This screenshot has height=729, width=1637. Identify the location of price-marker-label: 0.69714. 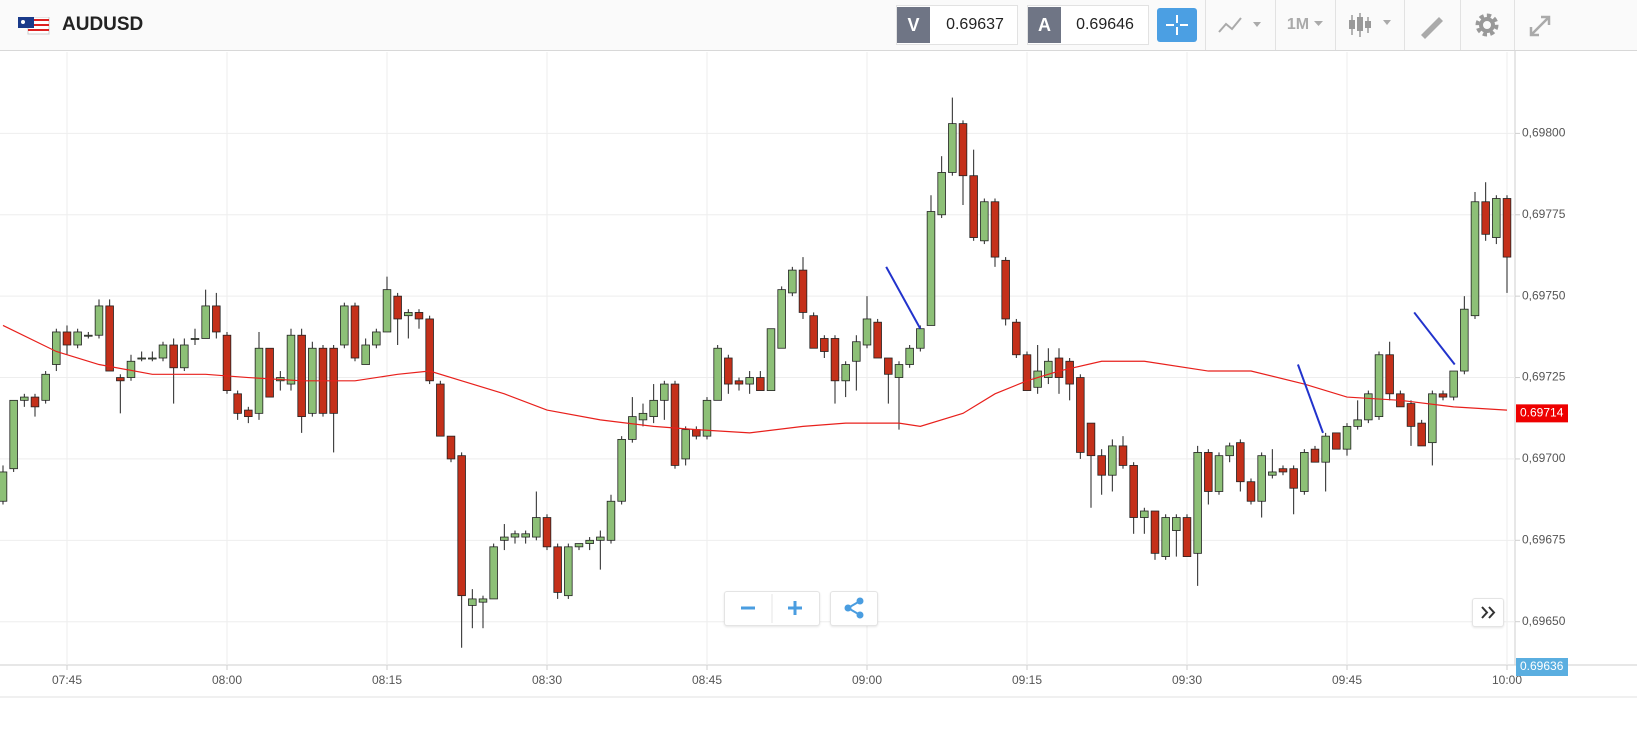
(1542, 413).